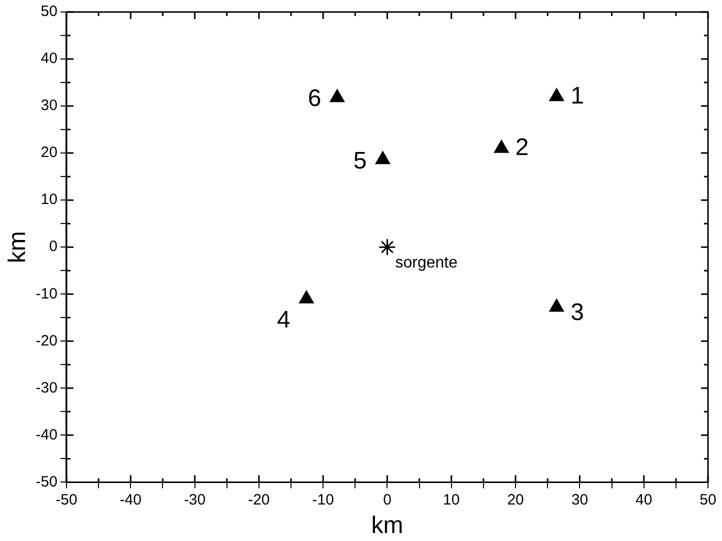  I want to click on y-tick-label: 50, so click(49, 11).